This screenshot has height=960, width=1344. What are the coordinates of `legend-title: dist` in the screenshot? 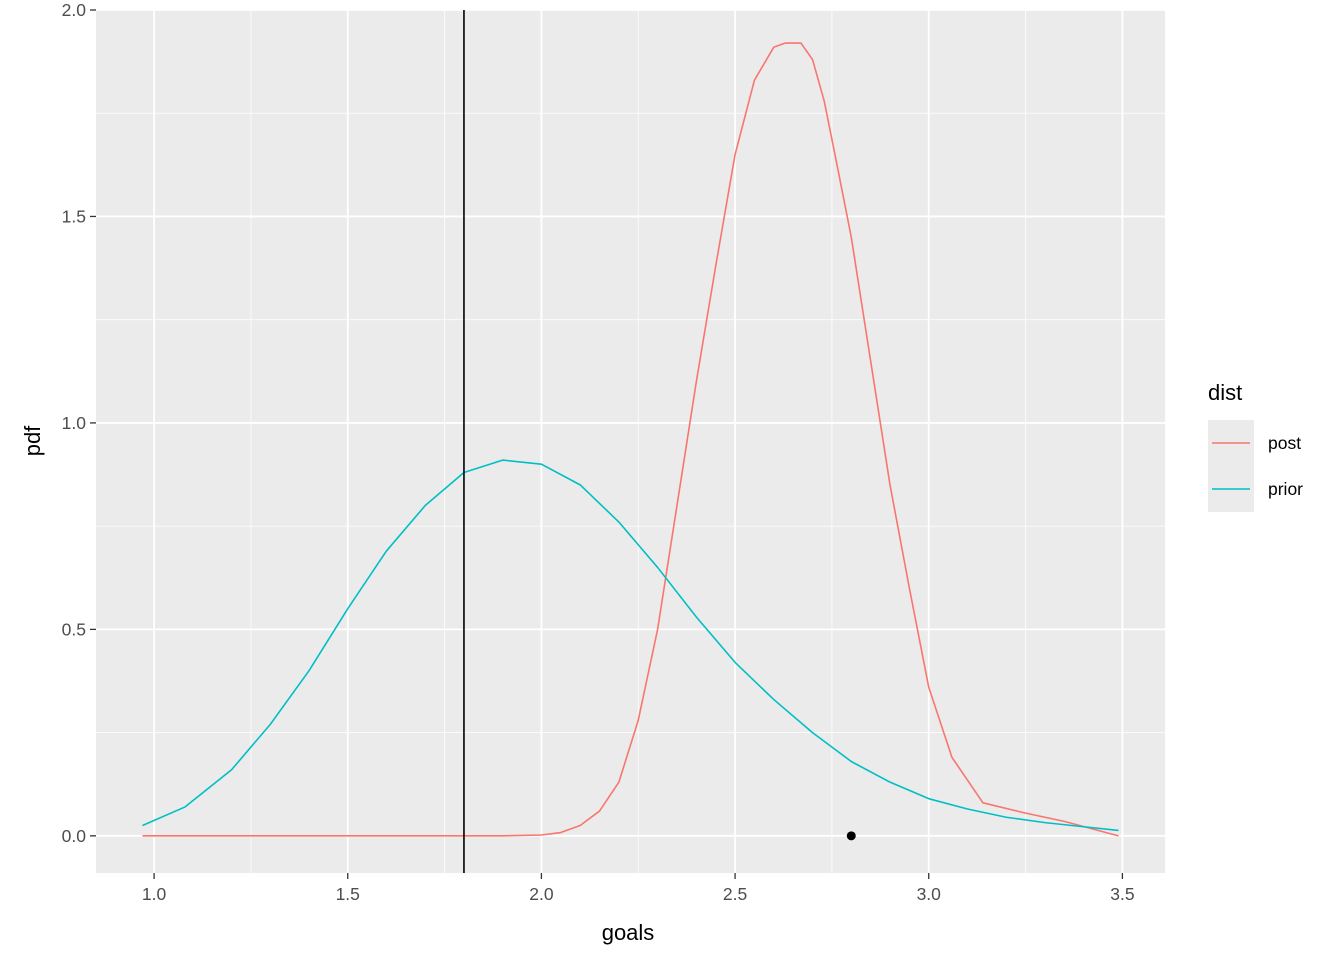 It's located at (1225, 392).